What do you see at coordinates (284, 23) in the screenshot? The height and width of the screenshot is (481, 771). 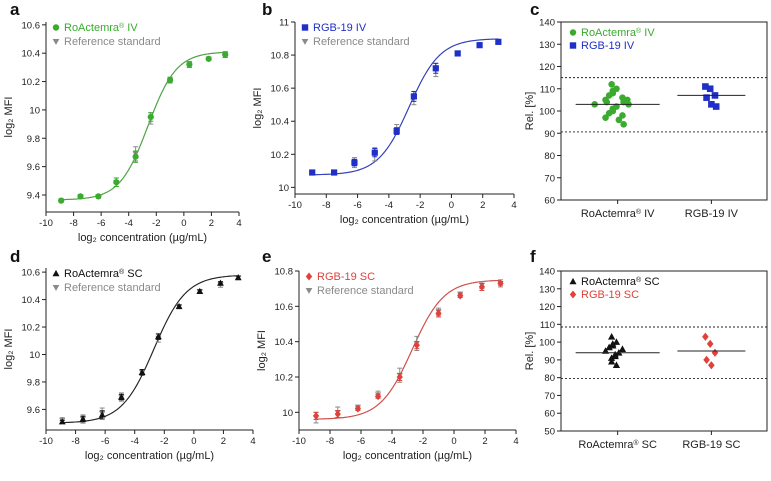 I see `y-tick-label: 11` at bounding box center [284, 23].